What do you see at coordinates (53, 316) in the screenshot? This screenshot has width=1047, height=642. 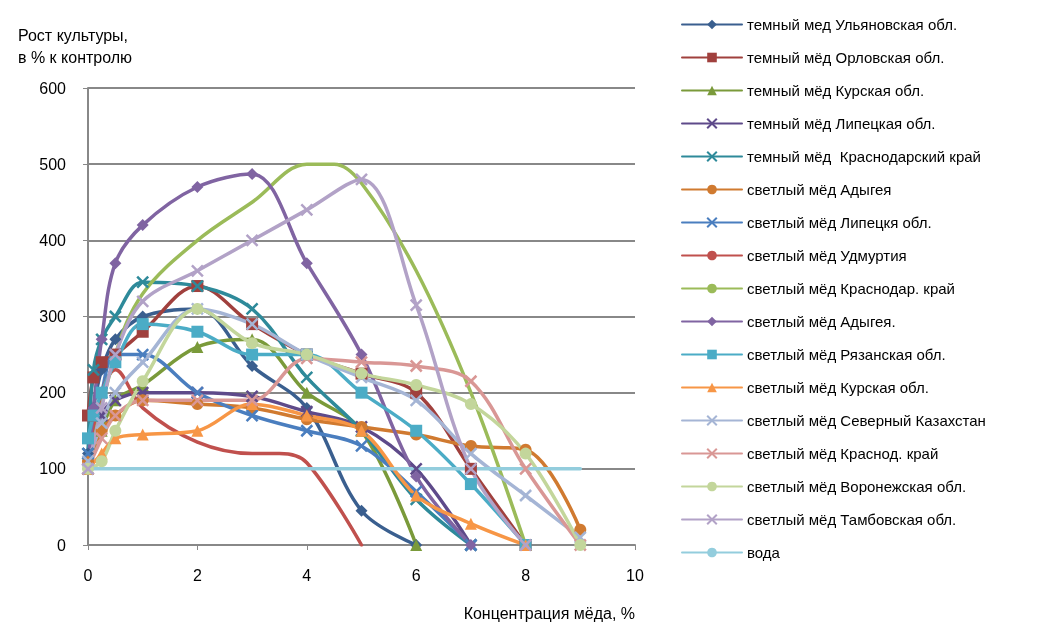 I see `y-tick-label: 300` at bounding box center [53, 316].